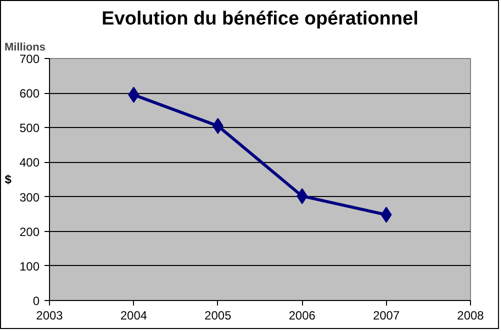  I want to click on y-tick-label: 200, so click(29, 231).